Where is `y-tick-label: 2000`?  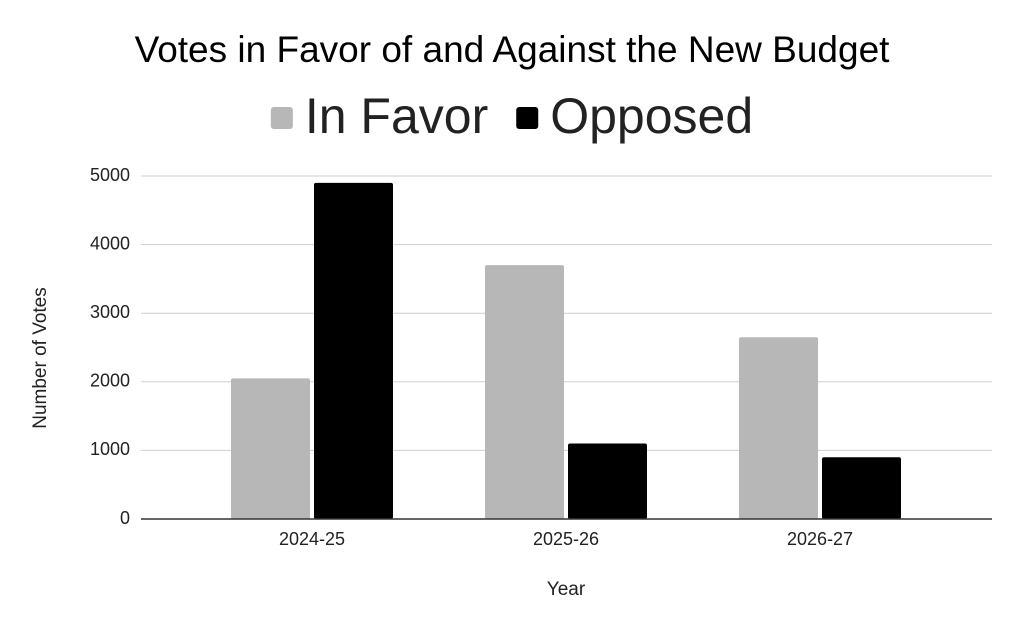 y-tick-label: 2000 is located at coordinates (110, 381).